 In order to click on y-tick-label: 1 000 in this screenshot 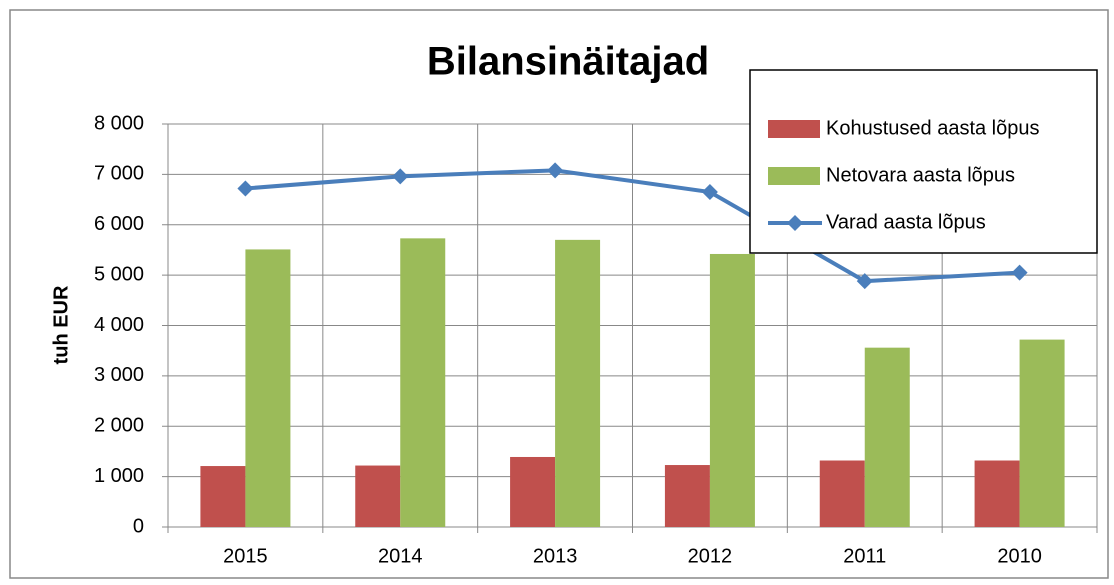, I will do `click(119, 476)`.